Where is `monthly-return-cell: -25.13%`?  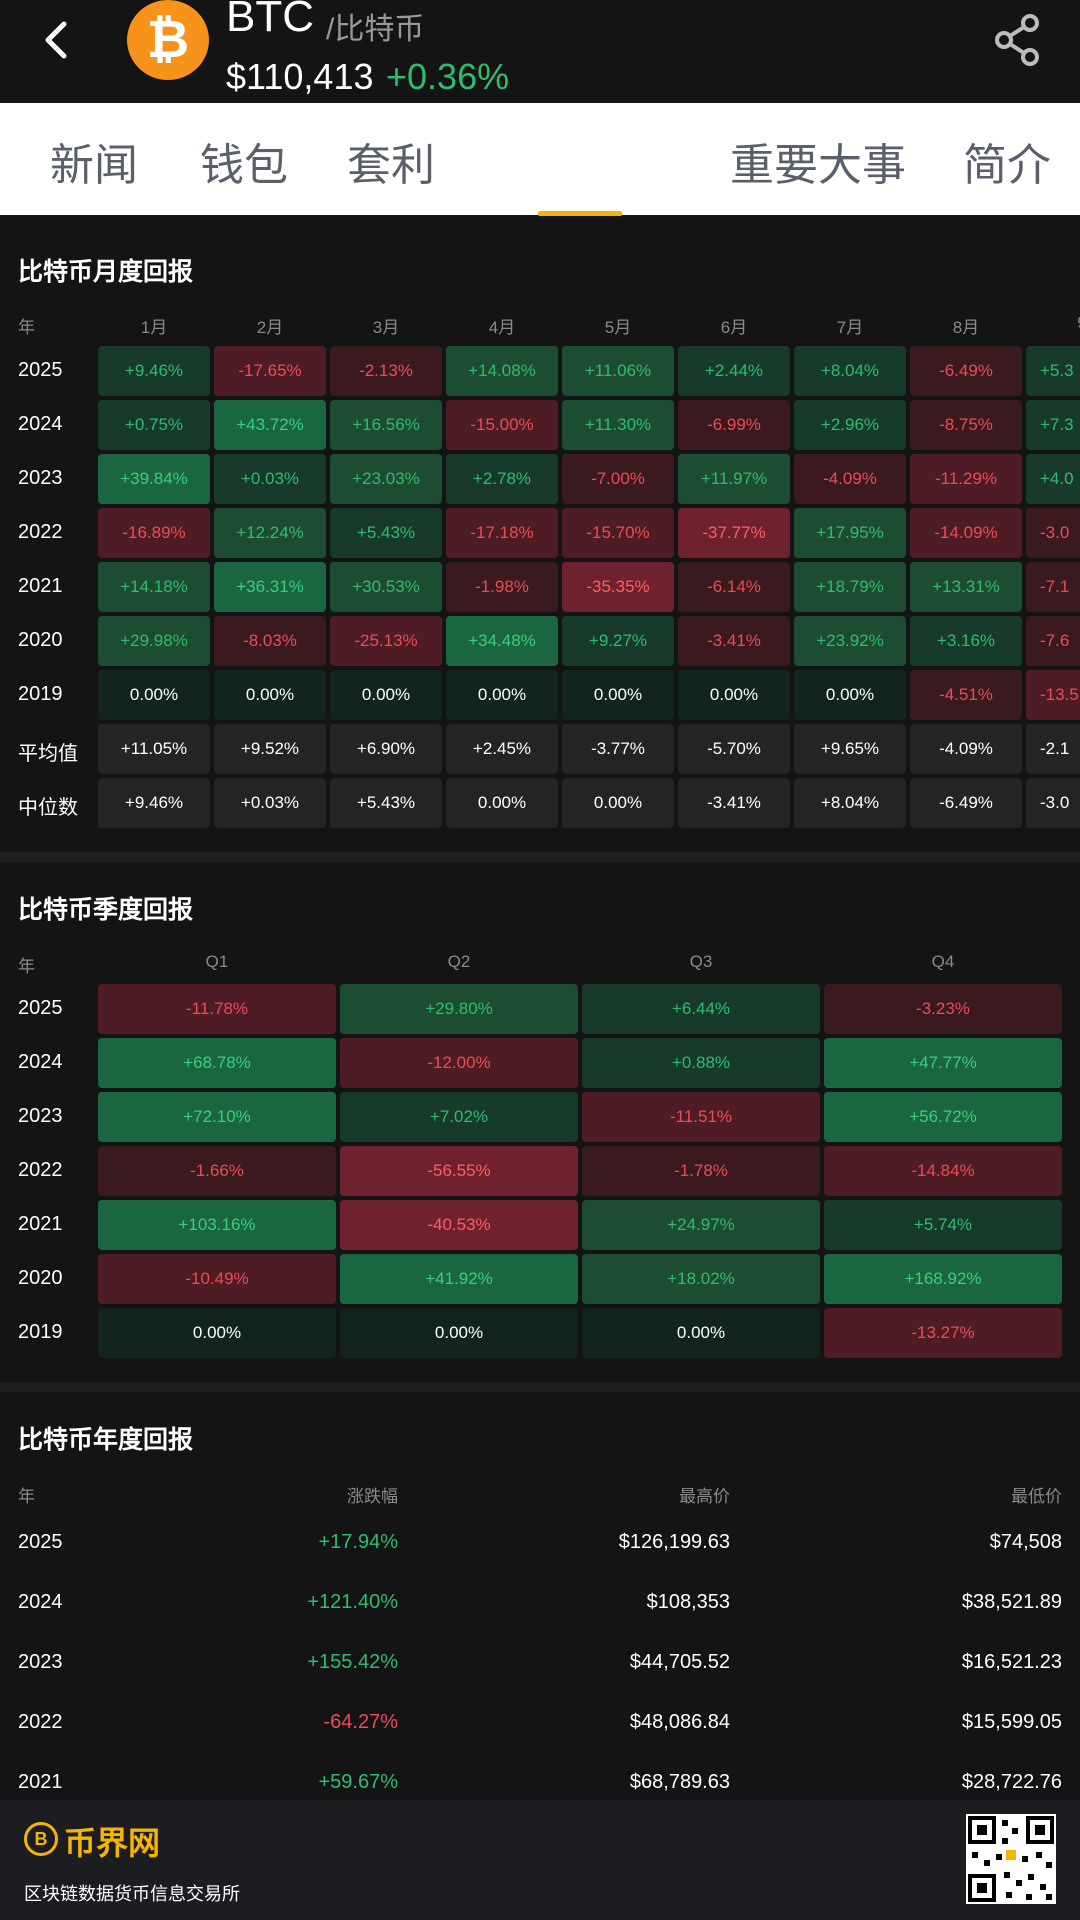
monthly-return-cell: -25.13% is located at coordinates (386, 641).